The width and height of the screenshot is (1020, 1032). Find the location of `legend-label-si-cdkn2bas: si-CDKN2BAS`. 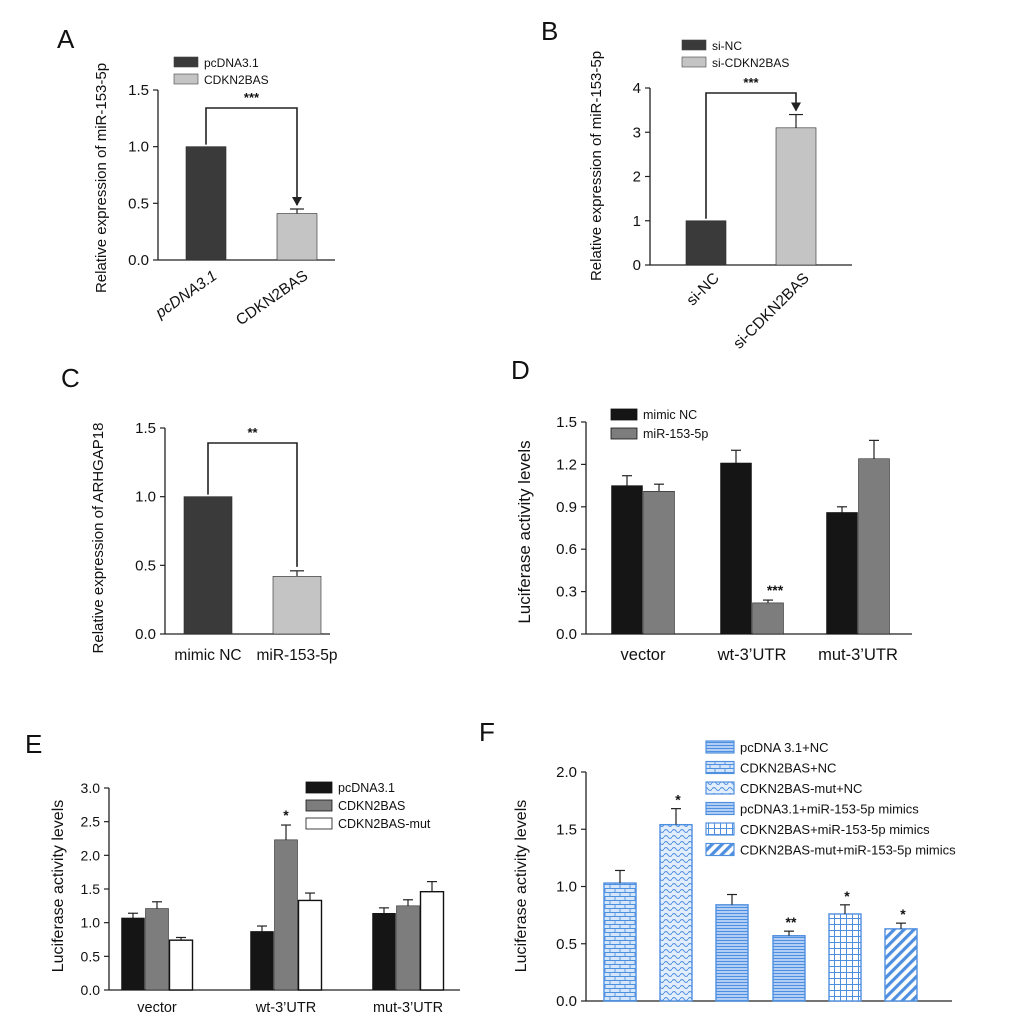

legend-label-si-cdkn2bas: si-CDKN2BAS is located at coordinates (750, 63).